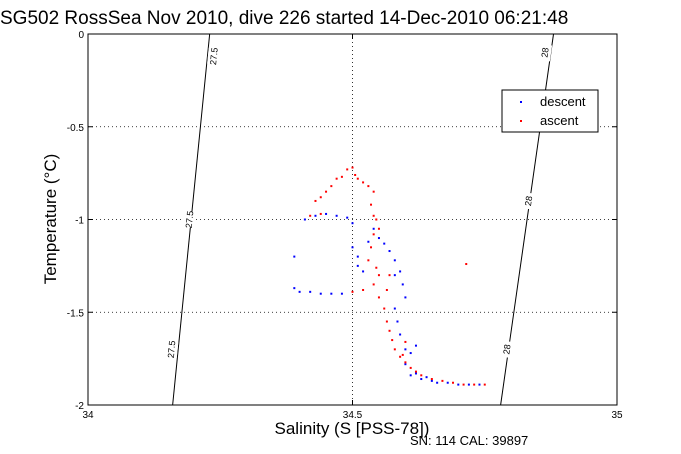  Describe the element at coordinates (81, 35) in the screenshot. I see `y-tick-label: 0` at that location.